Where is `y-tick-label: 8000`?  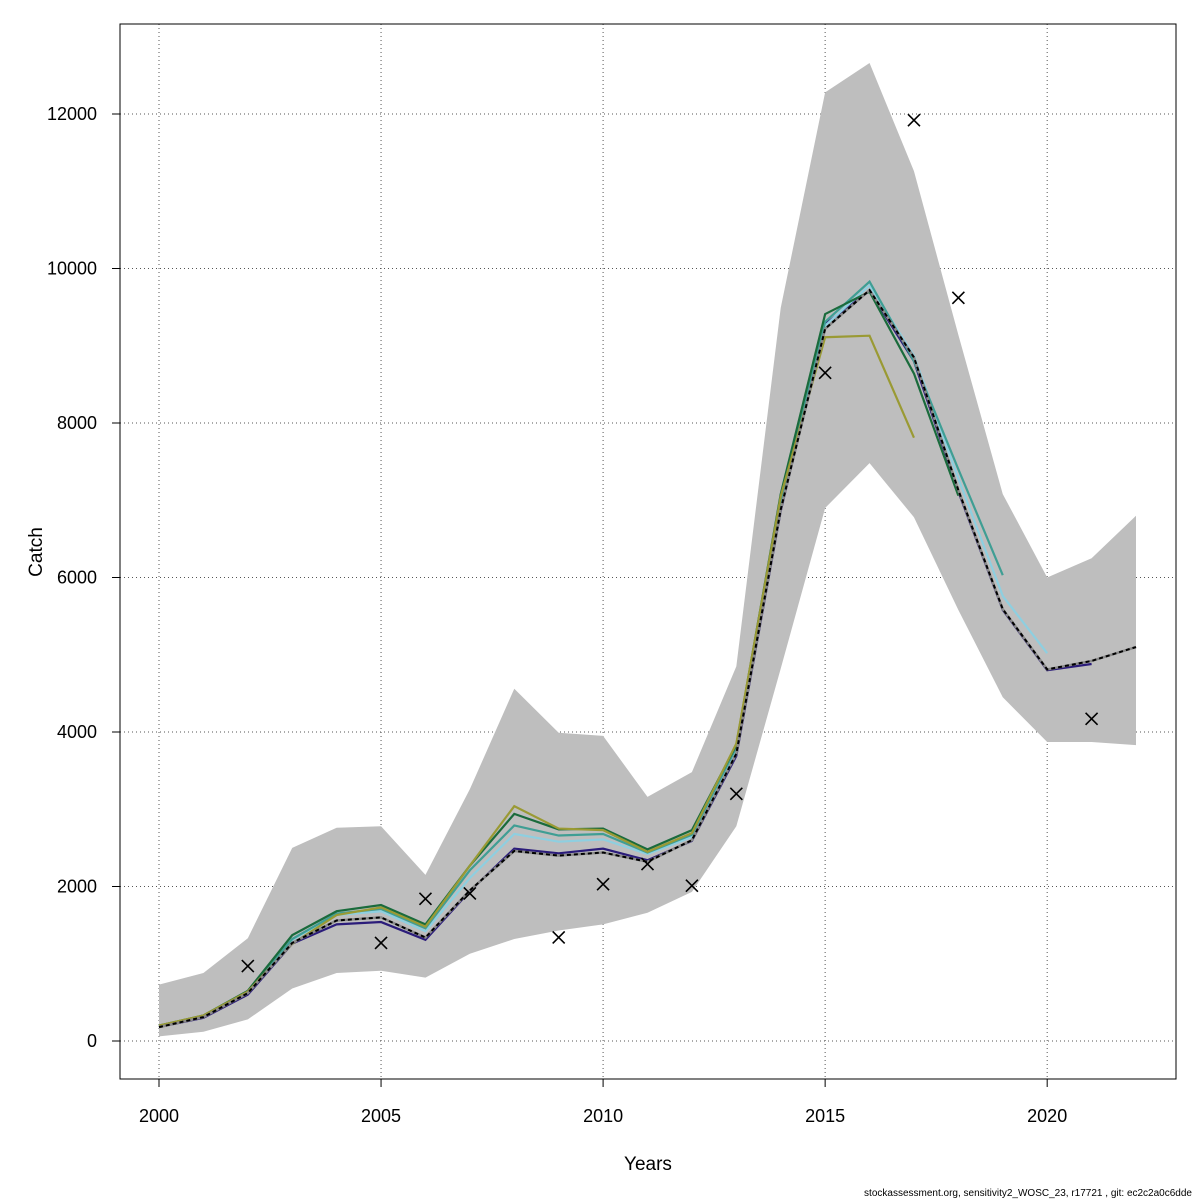
y-tick-label: 8000 is located at coordinates (77, 423).